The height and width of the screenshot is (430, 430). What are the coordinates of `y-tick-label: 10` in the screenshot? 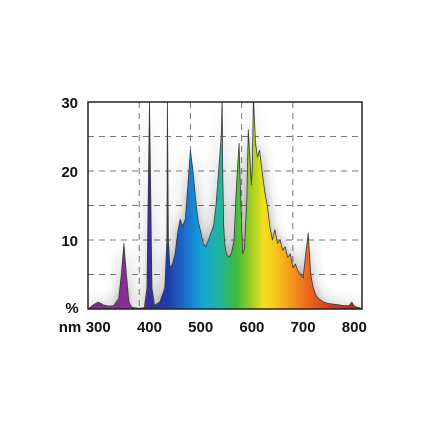 It's located at (69, 241).